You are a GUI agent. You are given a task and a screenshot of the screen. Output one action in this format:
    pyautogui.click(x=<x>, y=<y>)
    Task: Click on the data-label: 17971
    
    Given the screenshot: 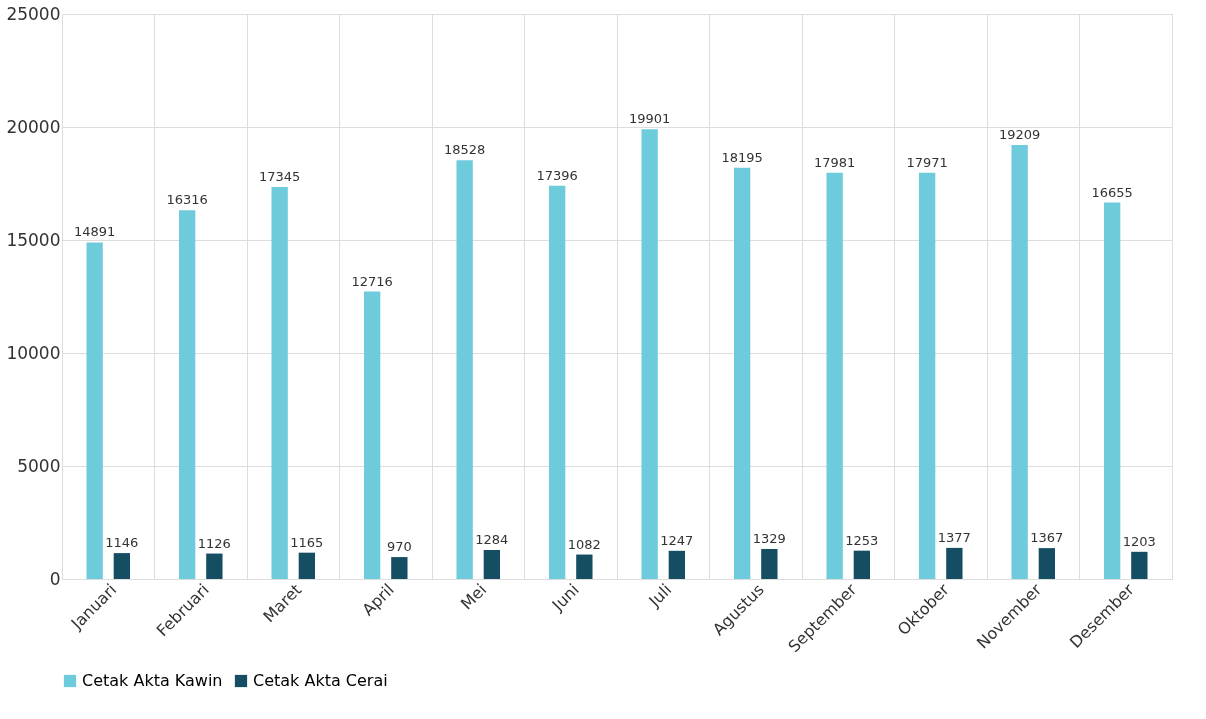 What is the action you would take?
    pyautogui.click(x=927, y=162)
    